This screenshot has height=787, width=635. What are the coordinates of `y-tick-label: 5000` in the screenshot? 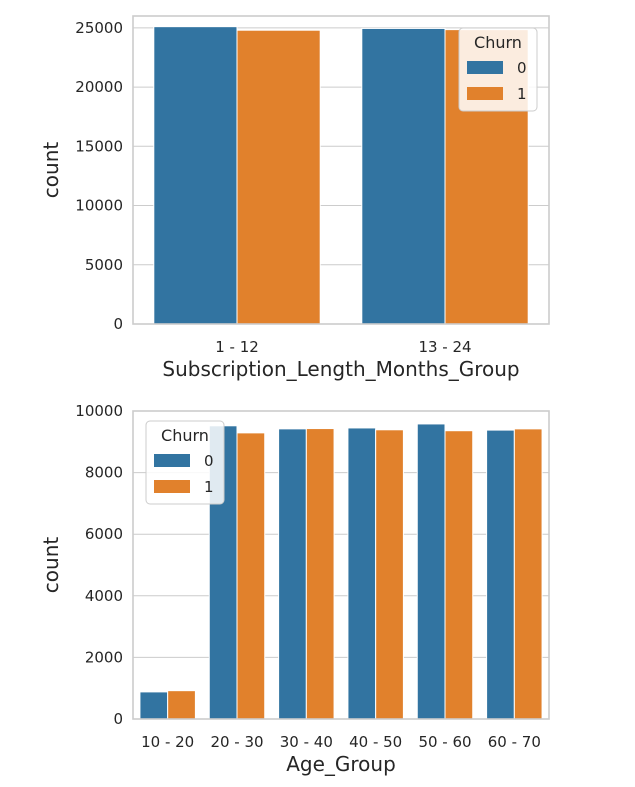 It's located at (104, 265).